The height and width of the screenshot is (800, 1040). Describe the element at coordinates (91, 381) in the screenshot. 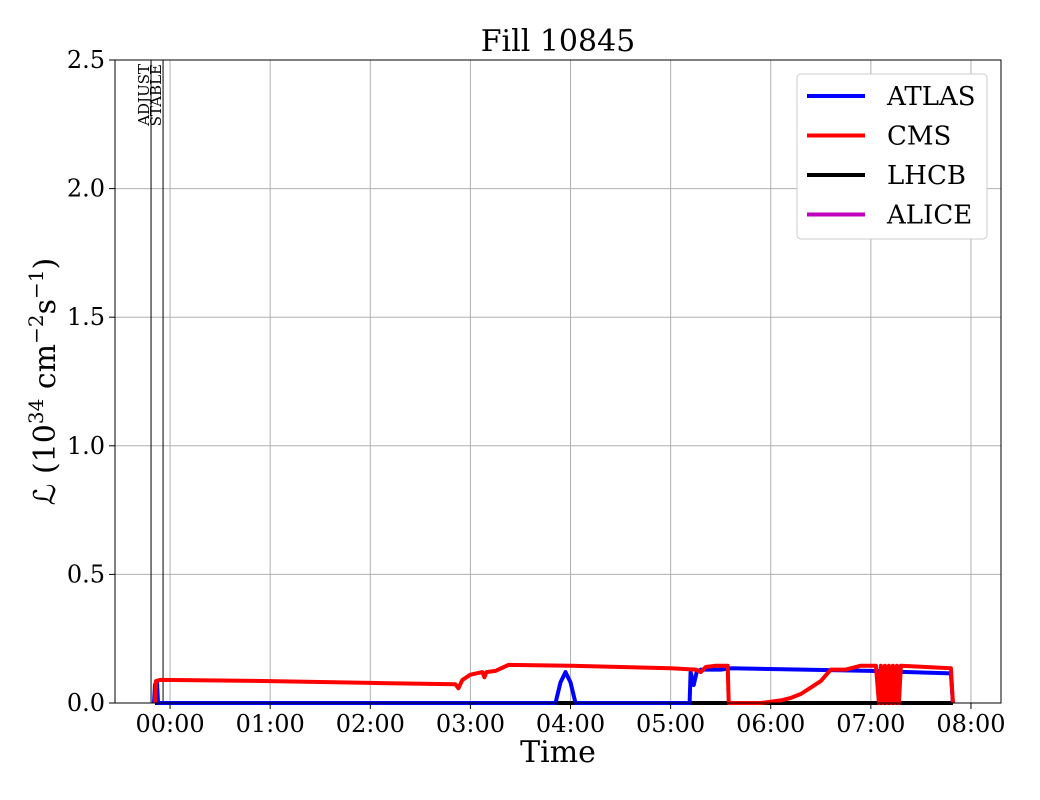

I see `y-axis-ticks: 0.0 0.5 1.0 1.5 2.0 2.5` at that location.